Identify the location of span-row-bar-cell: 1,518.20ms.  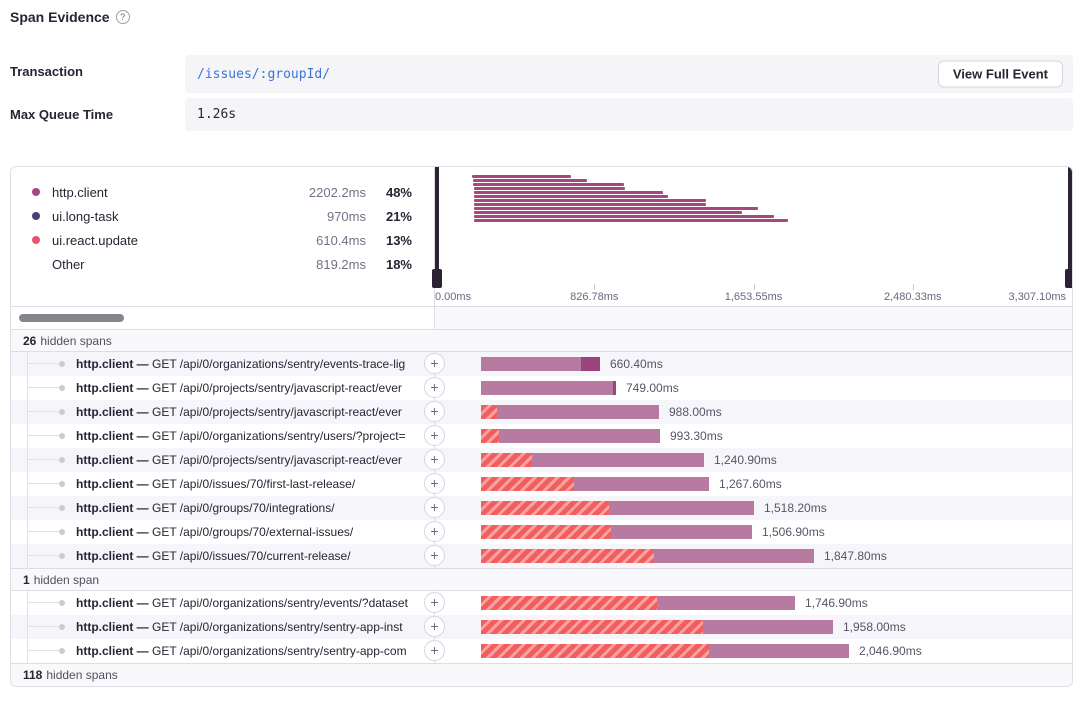
(753, 508).